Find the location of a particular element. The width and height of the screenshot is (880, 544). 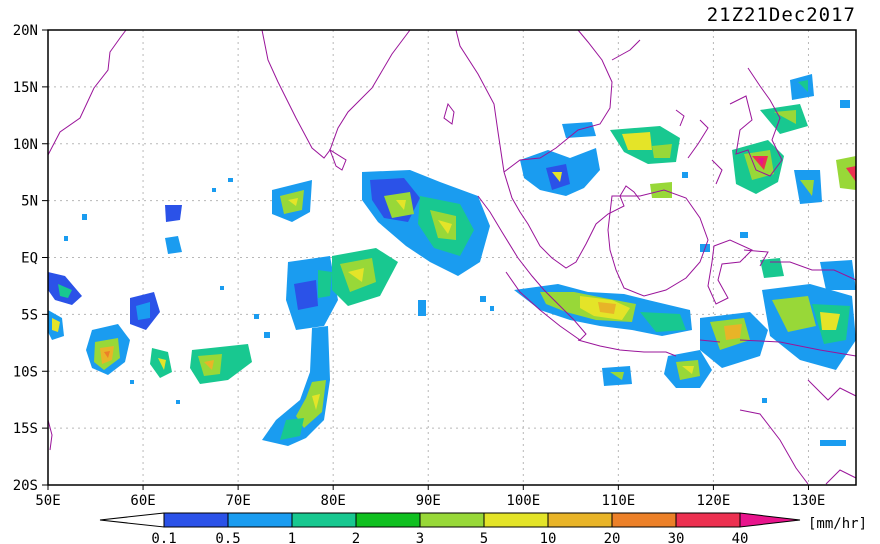

colorbar-under-arrow is located at coordinates (132, 520).